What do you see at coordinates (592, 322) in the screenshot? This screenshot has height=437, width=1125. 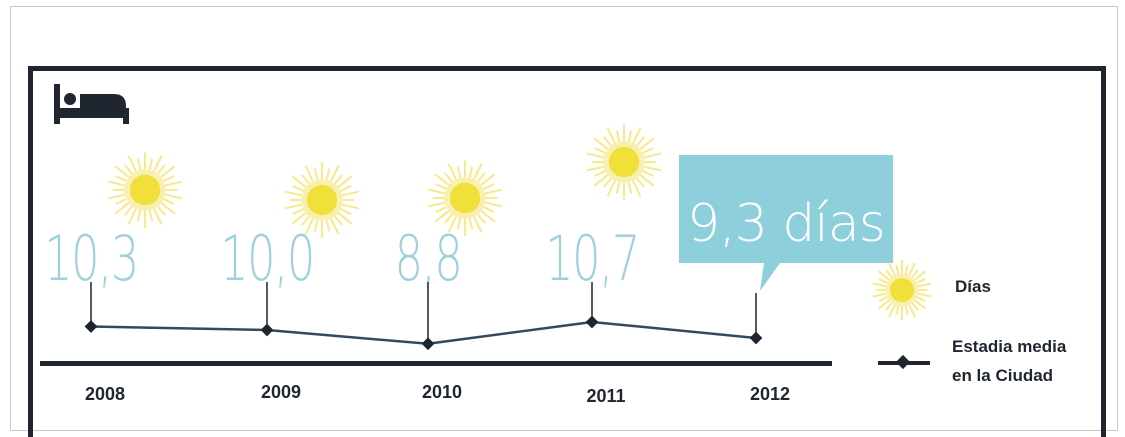 I see `marker-2011` at bounding box center [592, 322].